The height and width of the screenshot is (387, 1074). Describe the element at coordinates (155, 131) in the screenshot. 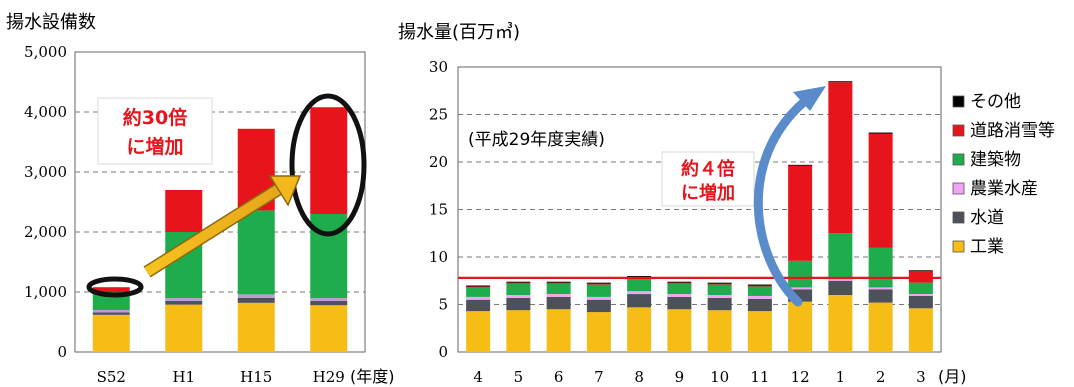

I see `left-annotation-box` at that location.